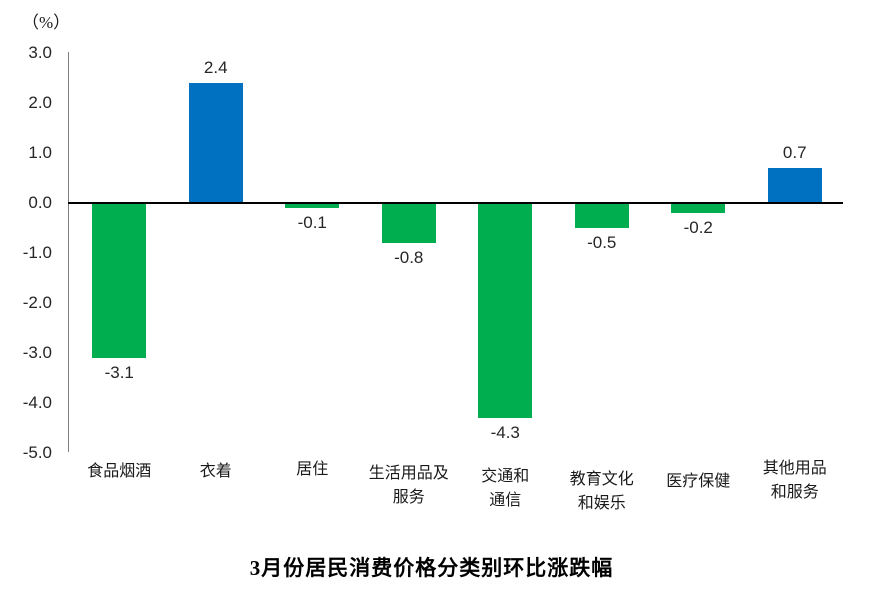 Image resolution: width=881 pixels, height=607 pixels. I want to click on y-axis-tick-label: 1.0, so click(40, 152).